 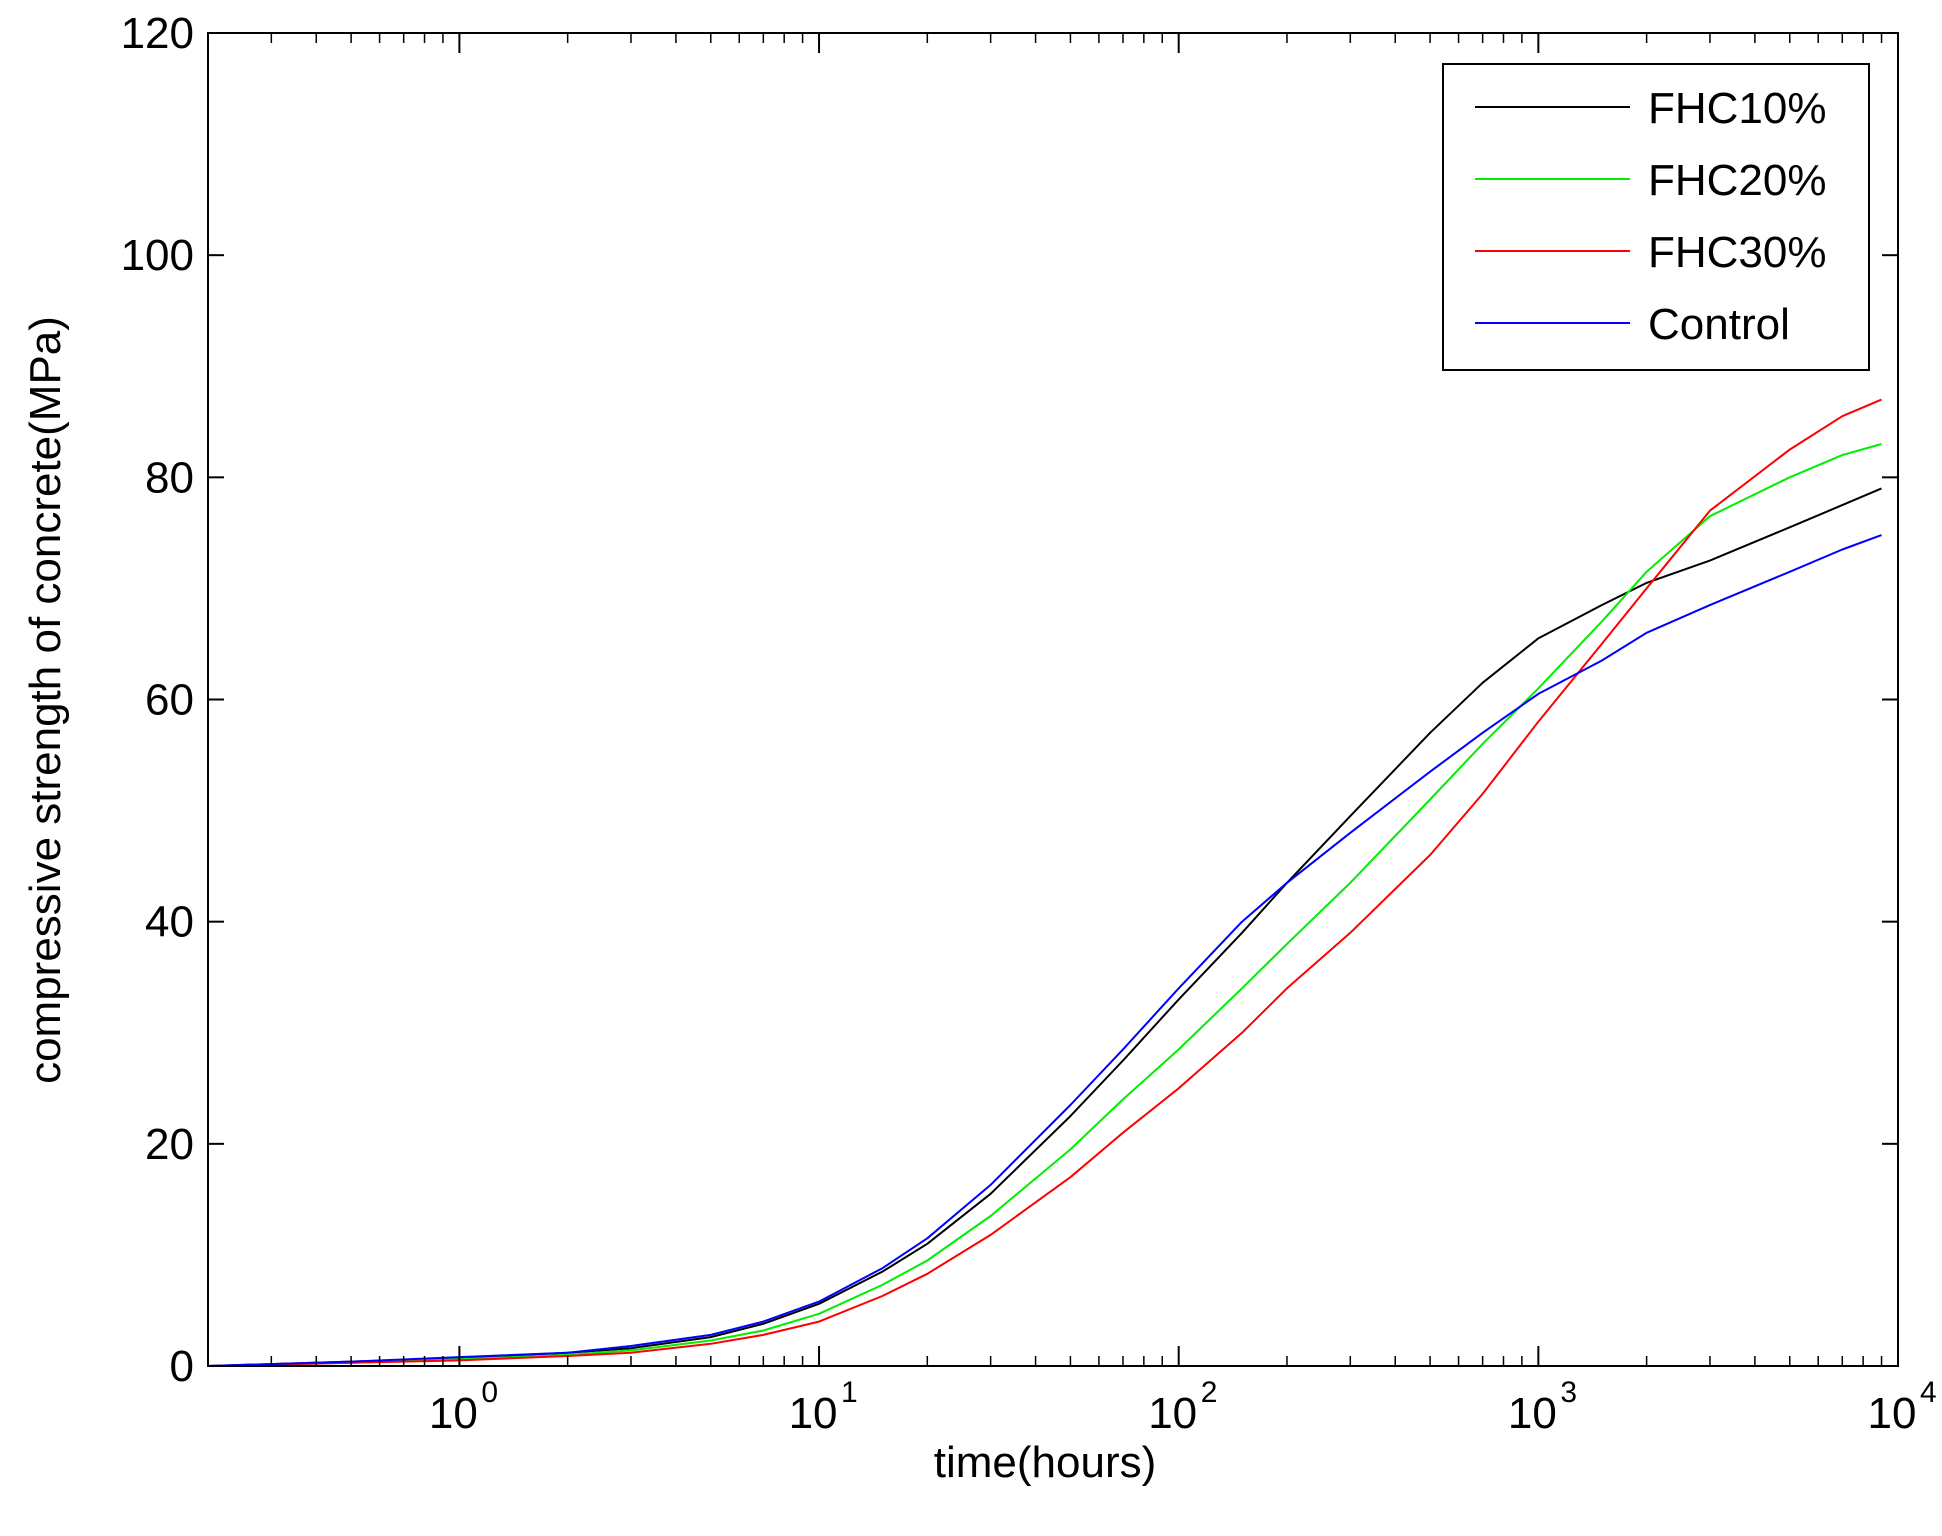 I want to click on legend: FHC10% FHC20% FHC30% Control, so click(x=1656, y=217).